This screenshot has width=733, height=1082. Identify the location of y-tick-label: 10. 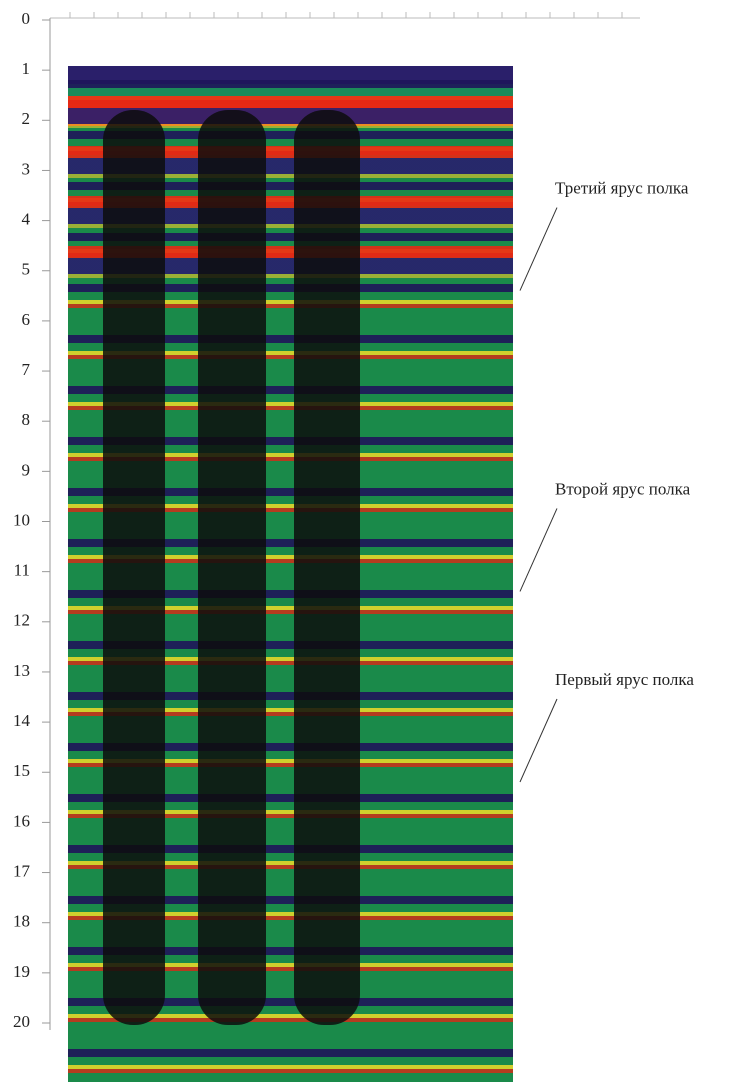
(21, 519).